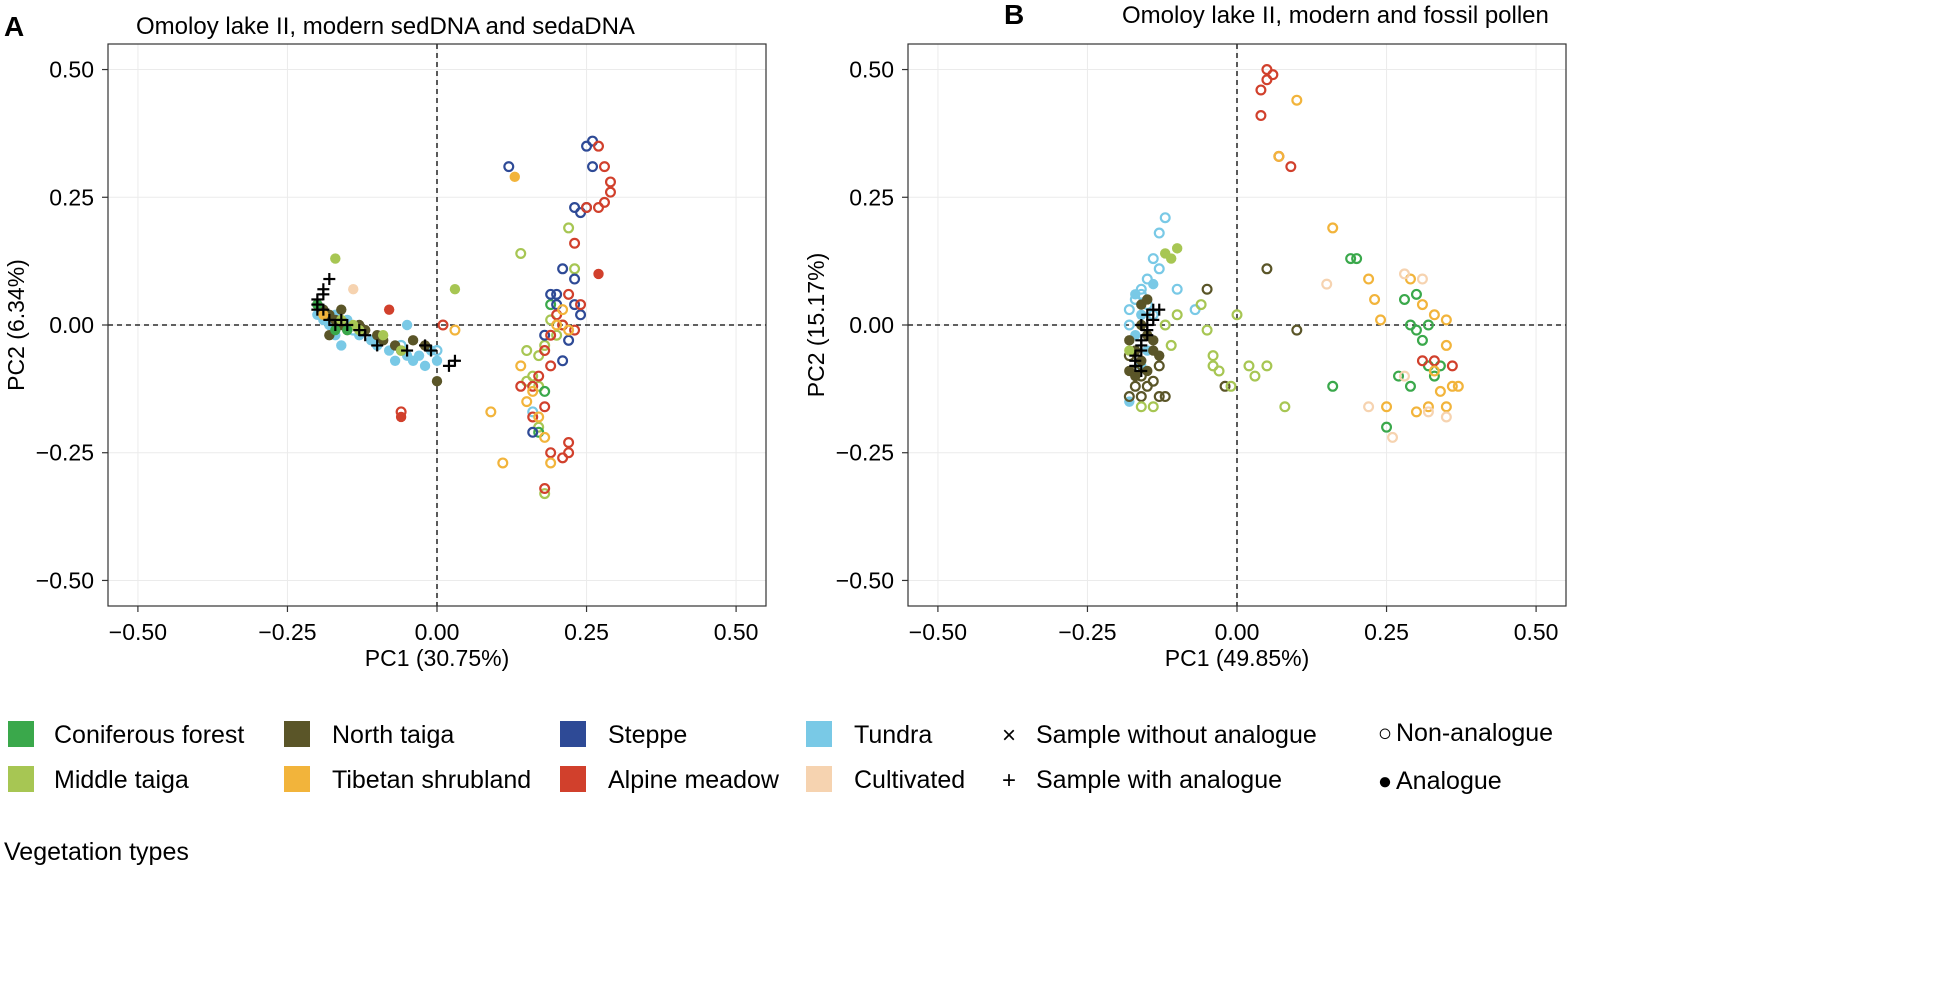 The height and width of the screenshot is (994, 1950). What do you see at coordinates (1474, 733) in the screenshot?
I see `legend-symbol-label-2: Non-analogue` at bounding box center [1474, 733].